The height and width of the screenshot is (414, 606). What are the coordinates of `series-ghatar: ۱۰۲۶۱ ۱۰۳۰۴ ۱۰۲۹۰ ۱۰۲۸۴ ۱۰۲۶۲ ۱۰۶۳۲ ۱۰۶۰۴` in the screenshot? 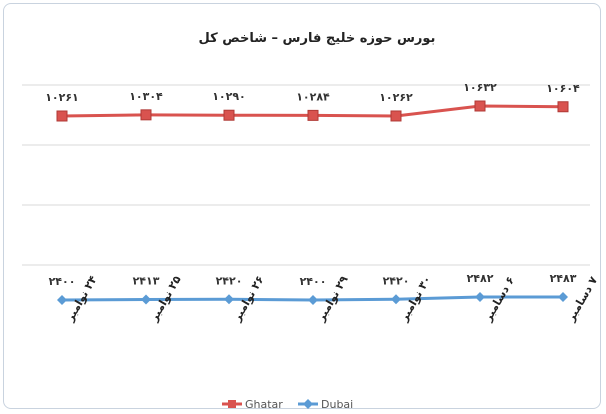 It's located at (312, 101).